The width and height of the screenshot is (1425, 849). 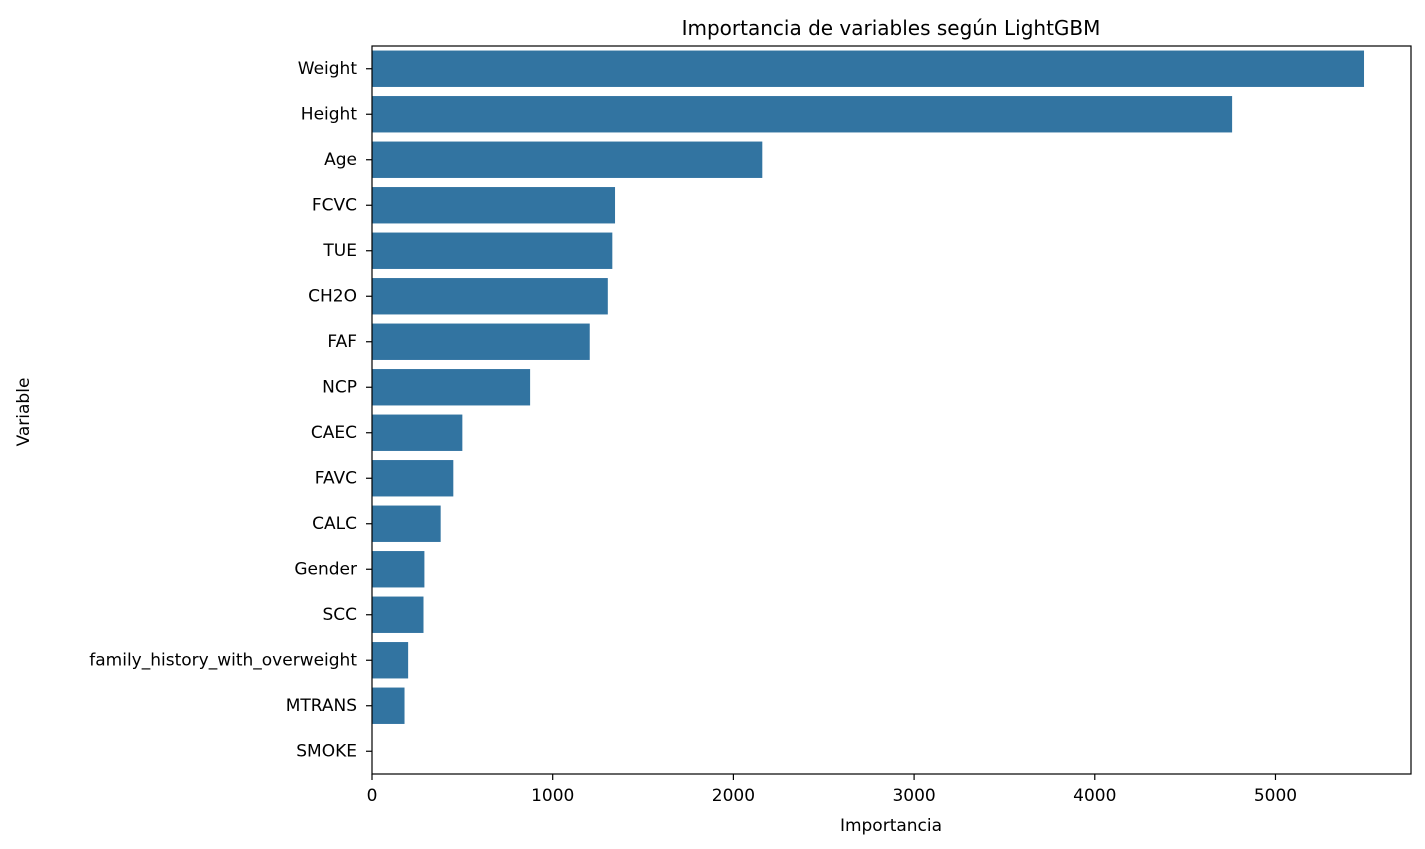 What do you see at coordinates (321, 706) in the screenshot?
I see `y-tick-label: MTRANS` at bounding box center [321, 706].